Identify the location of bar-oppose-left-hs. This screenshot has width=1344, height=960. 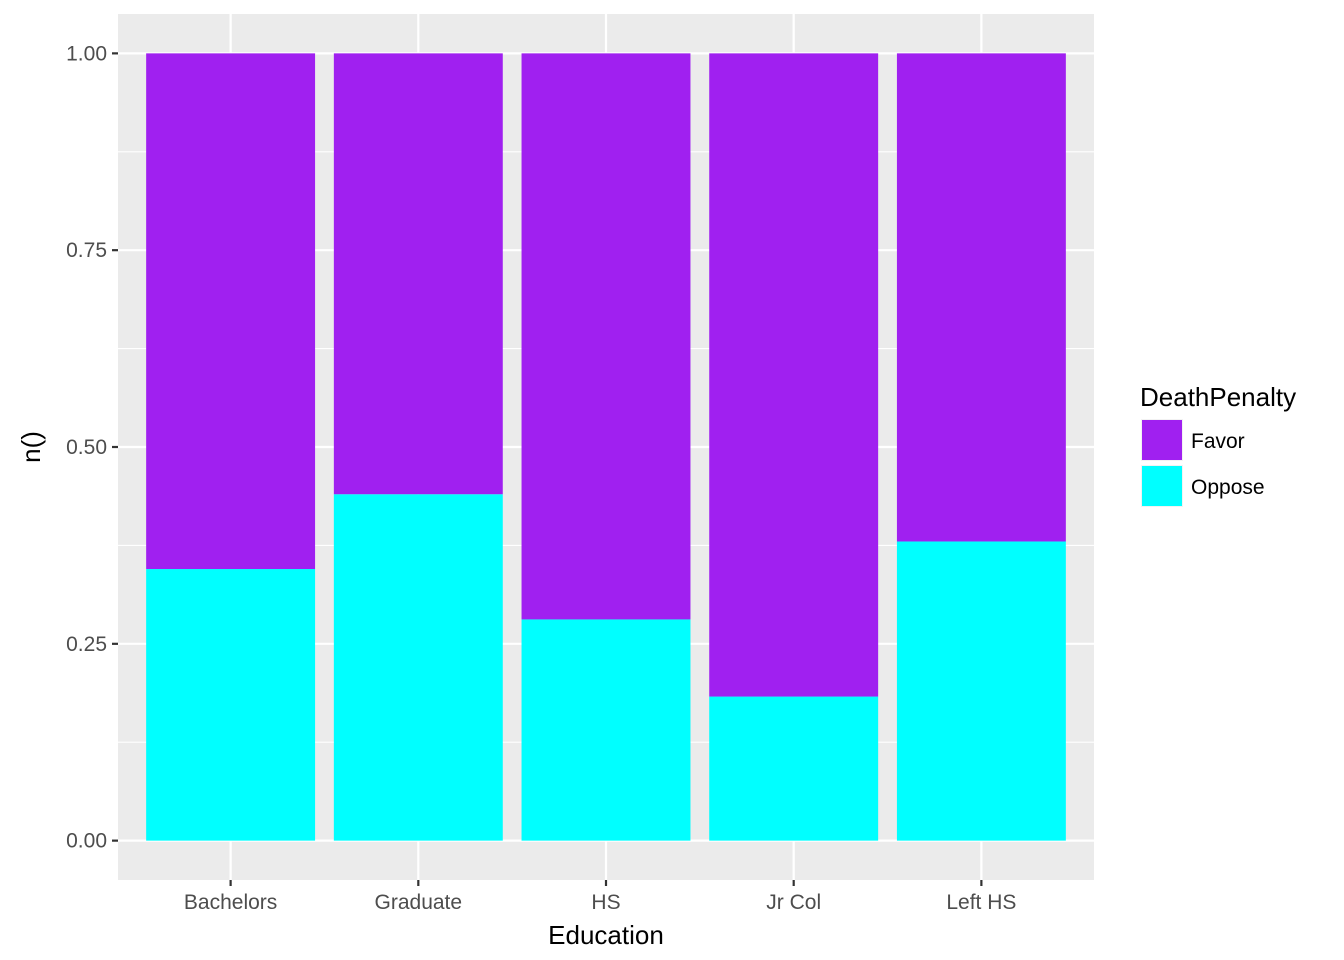
(981, 691).